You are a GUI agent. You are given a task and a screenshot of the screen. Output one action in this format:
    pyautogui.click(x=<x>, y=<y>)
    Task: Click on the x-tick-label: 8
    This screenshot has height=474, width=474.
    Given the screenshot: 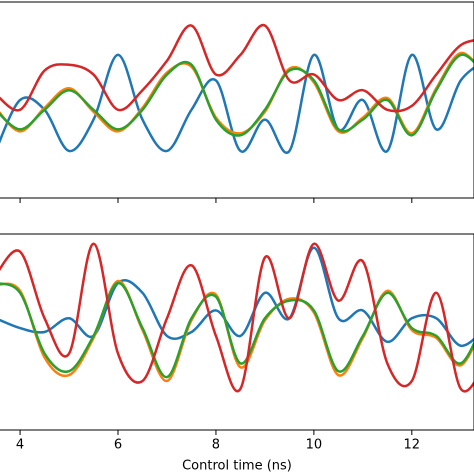 What is the action you would take?
    pyautogui.click(x=216, y=445)
    